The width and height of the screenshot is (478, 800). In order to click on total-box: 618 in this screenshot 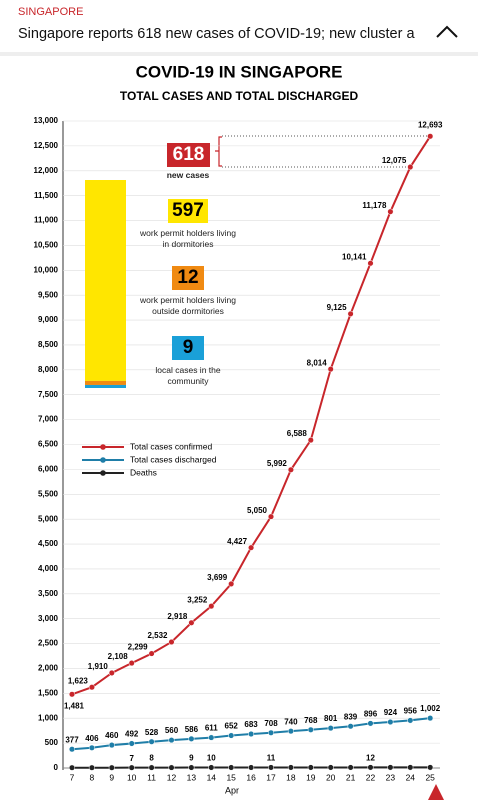, I will do `click(188, 155)`.